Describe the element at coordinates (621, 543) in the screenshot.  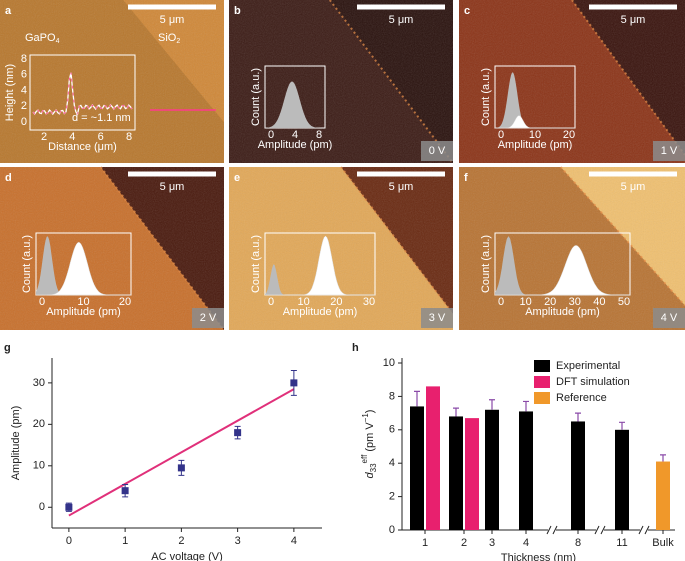
I see `x-tick-label: 11` at that location.